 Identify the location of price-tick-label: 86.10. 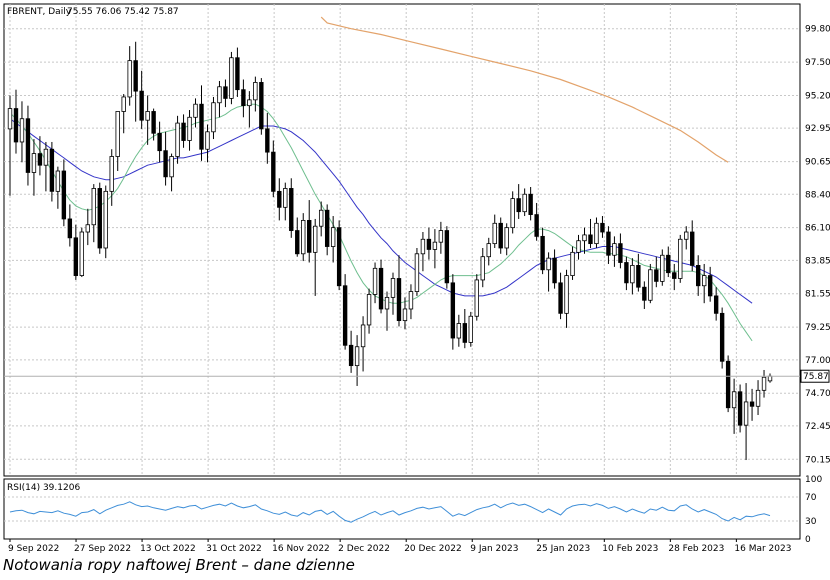
(817, 229).